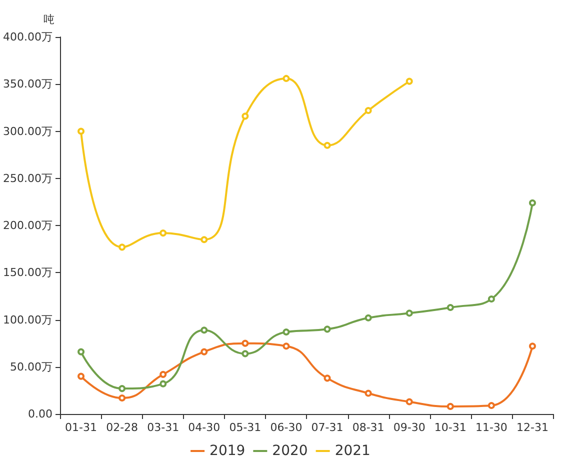 The width and height of the screenshot is (561, 463). I want to click on x-tick-label: 01-31, so click(81, 427).